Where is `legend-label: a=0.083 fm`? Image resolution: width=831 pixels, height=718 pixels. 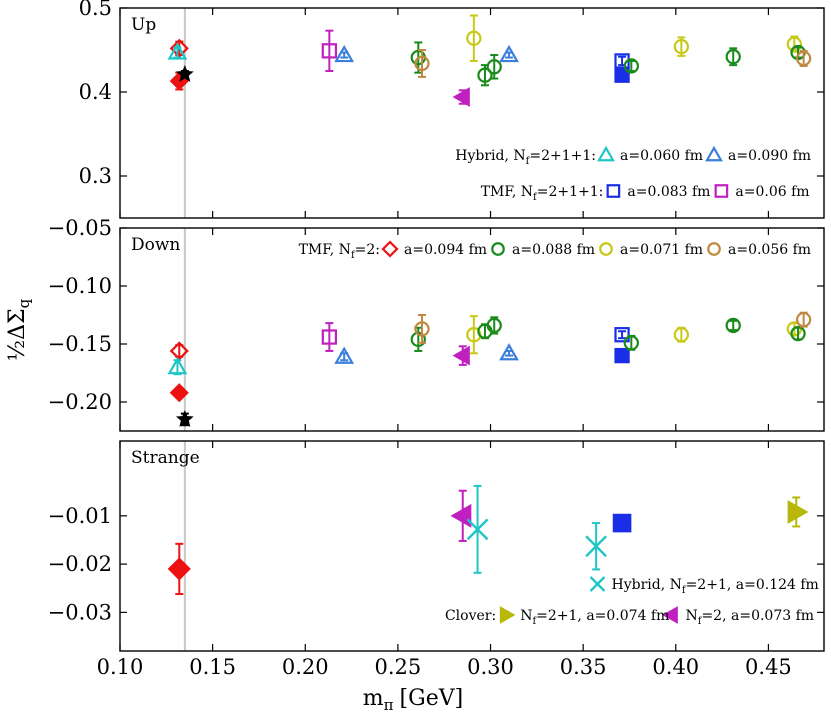 legend-label: a=0.083 fm is located at coordinates (668, 192).